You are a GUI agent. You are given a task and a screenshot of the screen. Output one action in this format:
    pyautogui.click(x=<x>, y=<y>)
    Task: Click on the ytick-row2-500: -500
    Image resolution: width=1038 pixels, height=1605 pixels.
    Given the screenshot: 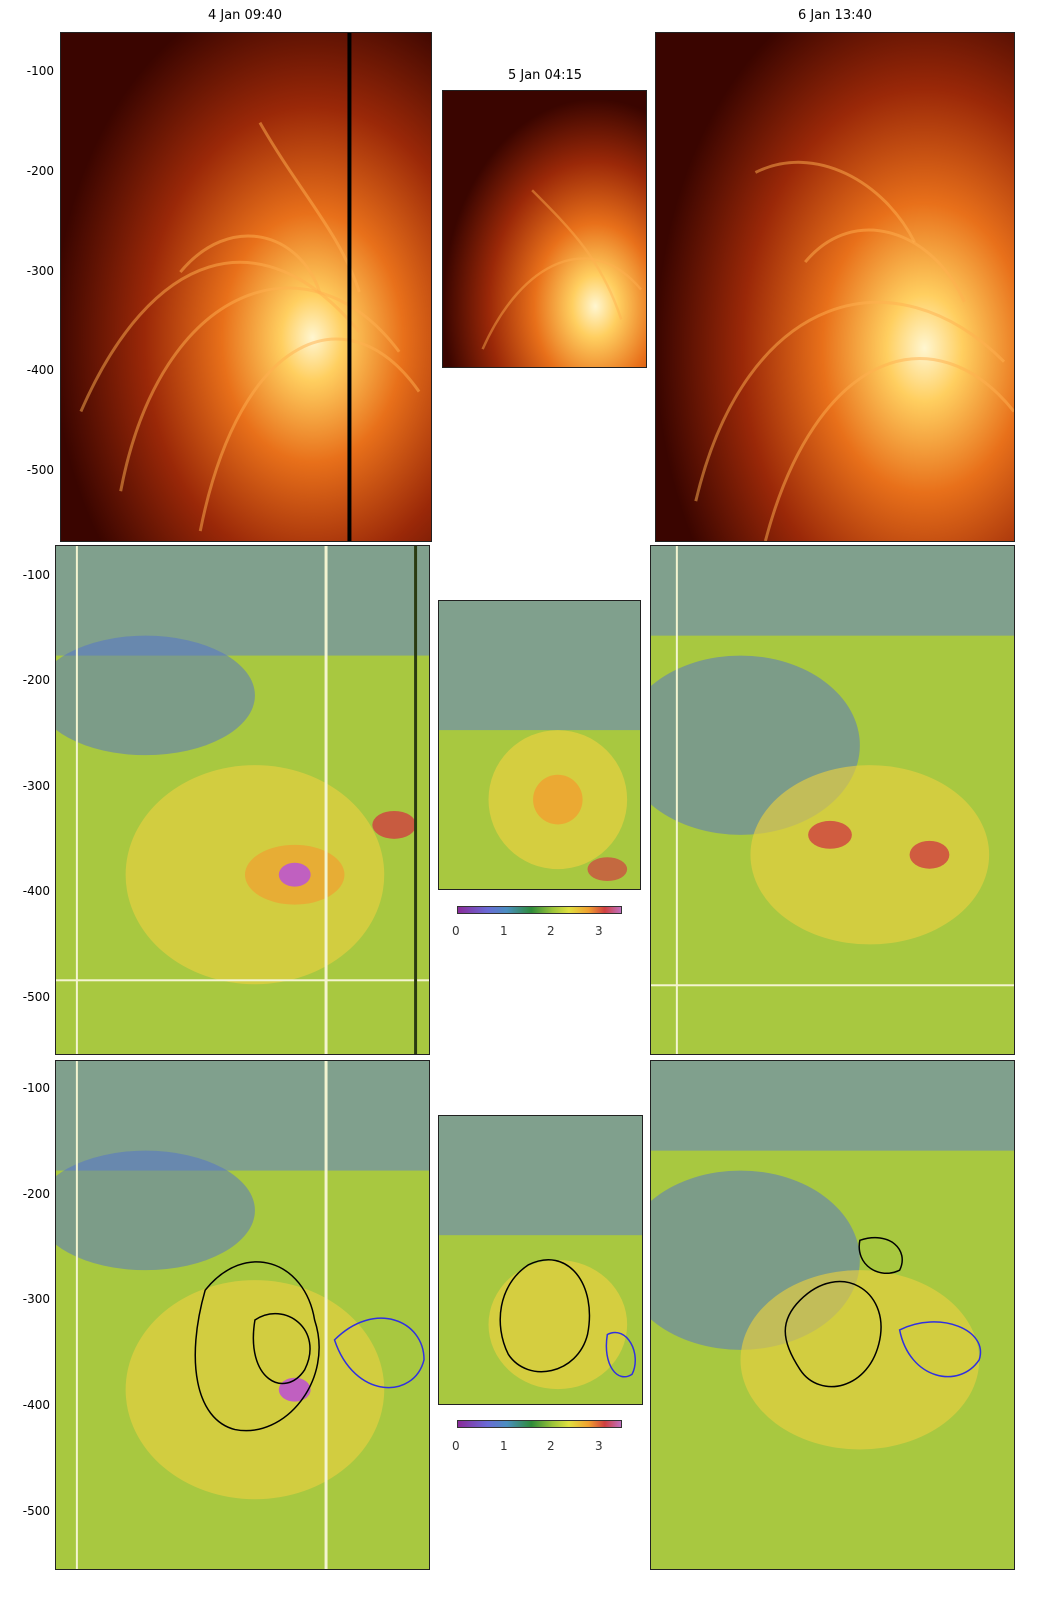 What is the action you would take?
    pyautogui.click(x=36, y=997)
    